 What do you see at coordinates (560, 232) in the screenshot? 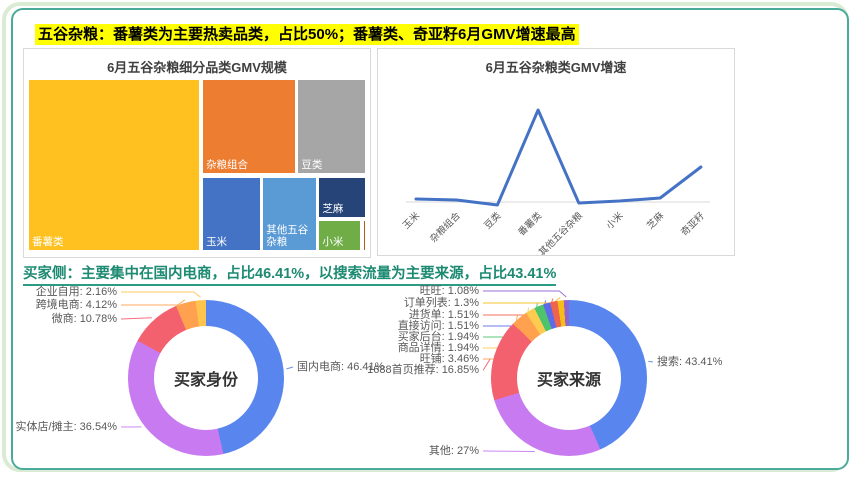
I see `x-axis-label: 其他五谷杂粮` at bounding box center [560, 232].